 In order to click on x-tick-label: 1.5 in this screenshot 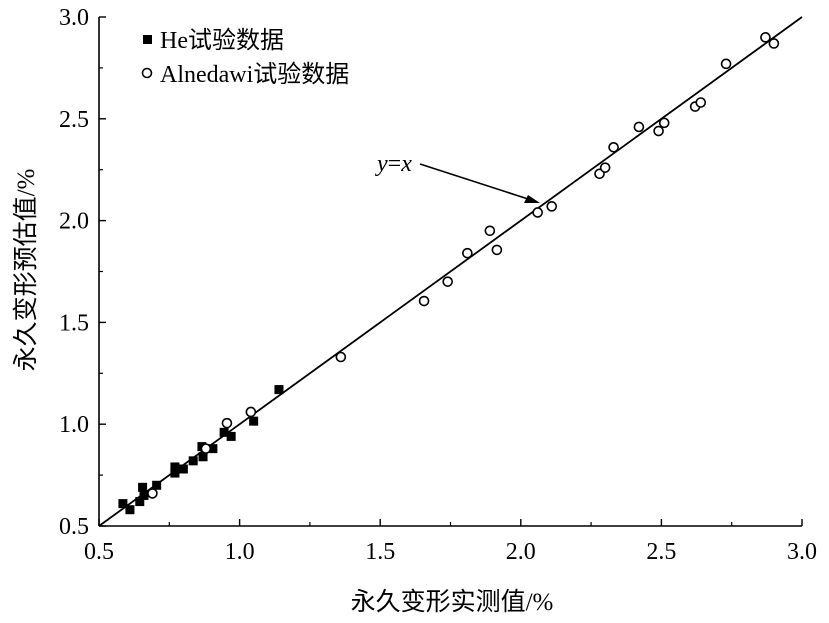, I will do `click(380, 552)`.